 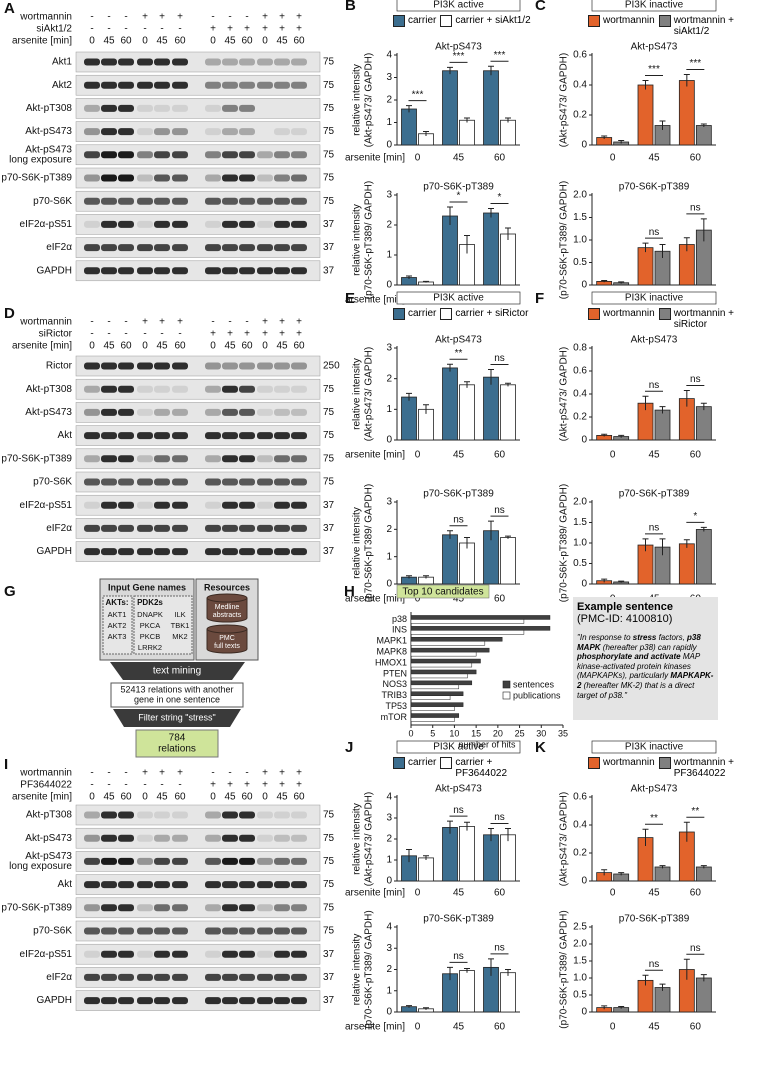 I want to click on y-axis-label: relative intensity, so click(x=357, y=394).